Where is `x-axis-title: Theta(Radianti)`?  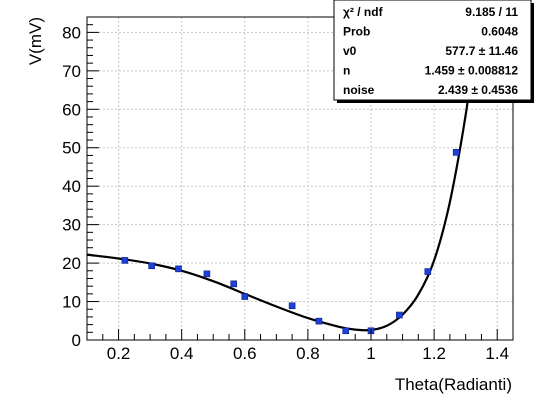
x-axis-title: Theta(Radianti) is located at coordinates (453, 384).